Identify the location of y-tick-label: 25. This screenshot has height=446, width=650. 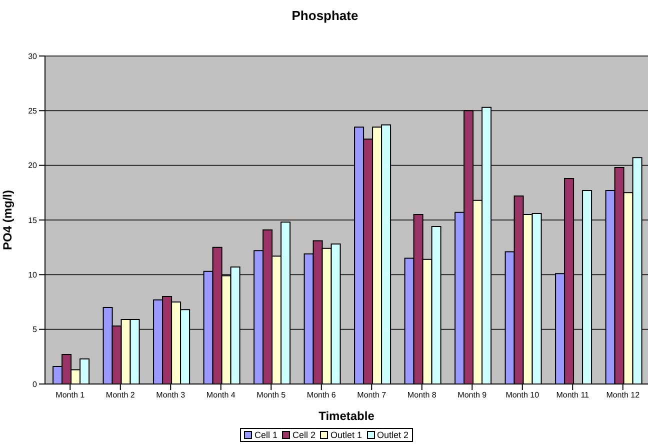
(33, 111).